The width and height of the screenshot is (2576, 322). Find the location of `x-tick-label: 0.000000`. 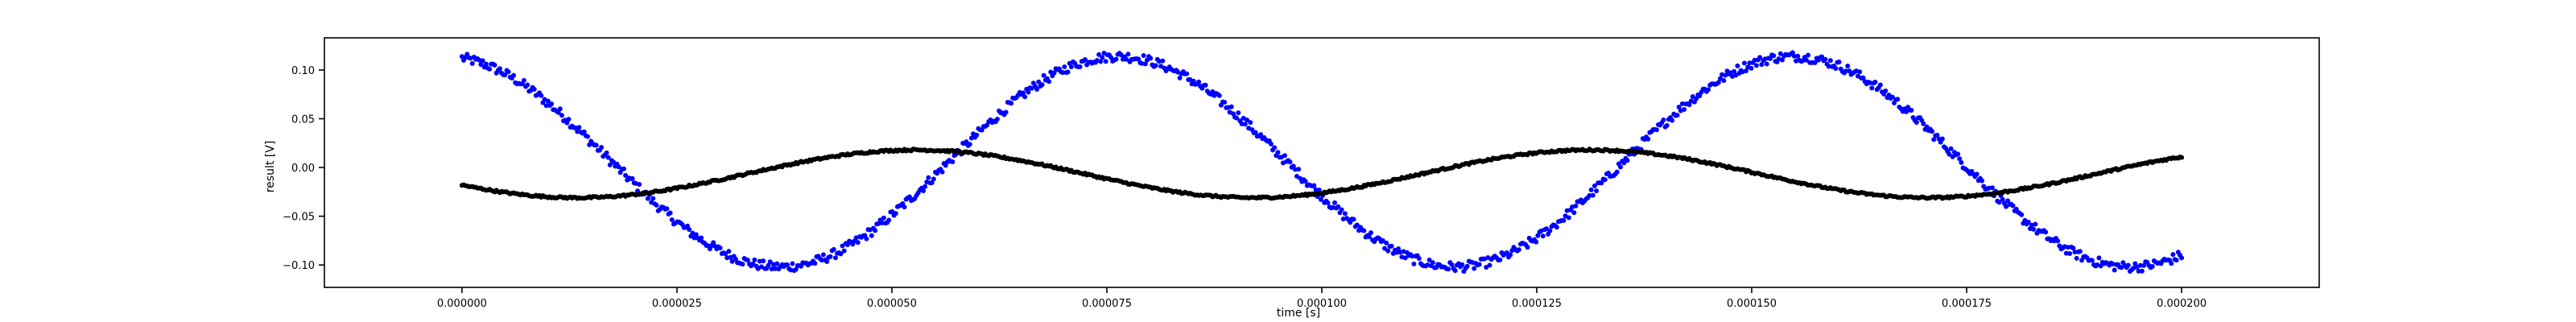

x-tick-label: 0.000000 is located at coordinates (462, 304).